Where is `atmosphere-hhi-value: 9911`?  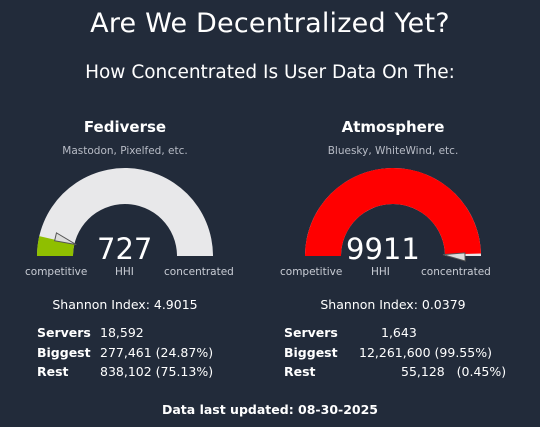
atmosphere-hhi-value: 9911 is located at coordinates (383, 249).